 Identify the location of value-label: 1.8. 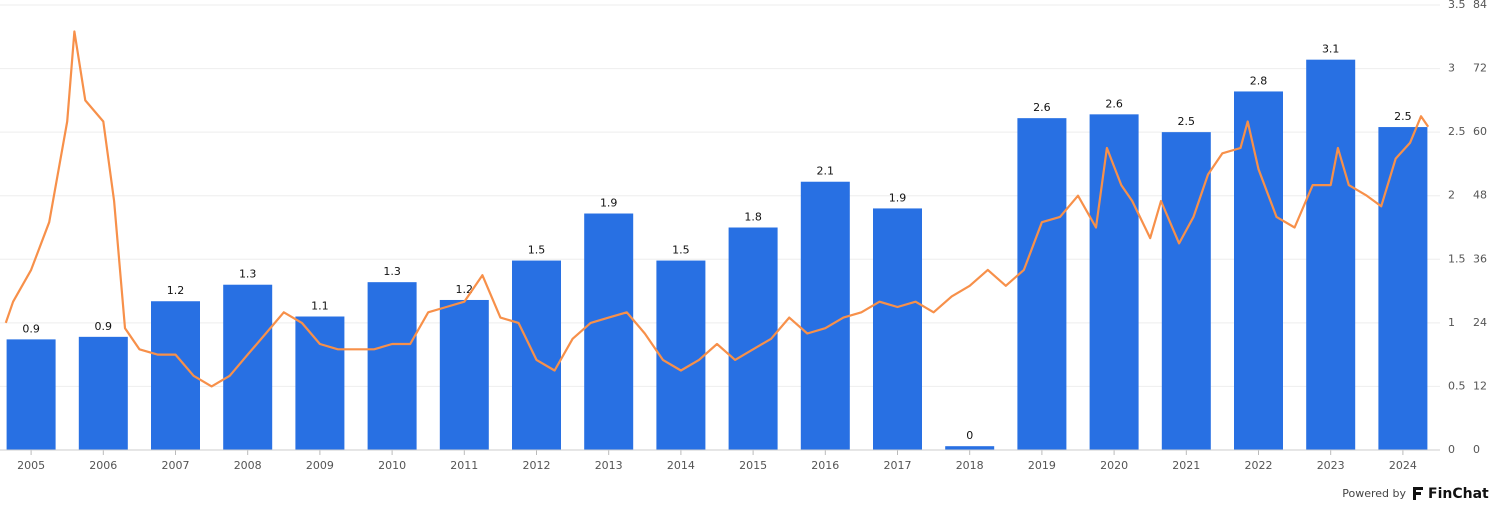
(753, 217).